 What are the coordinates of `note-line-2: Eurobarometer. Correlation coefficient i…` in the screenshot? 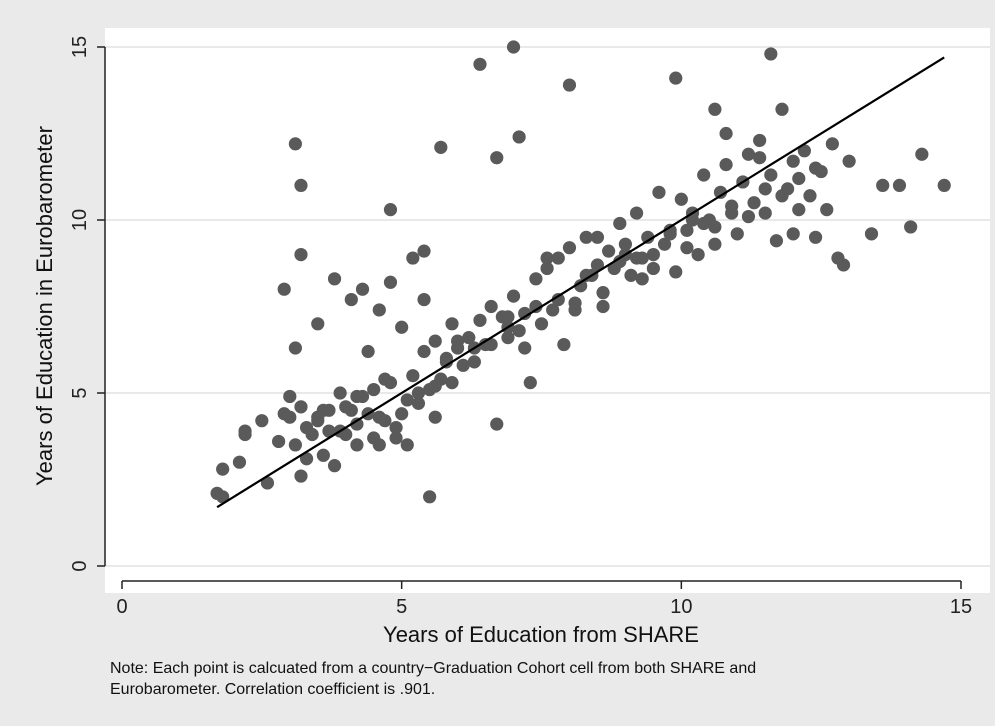 It's located at (272, 689).